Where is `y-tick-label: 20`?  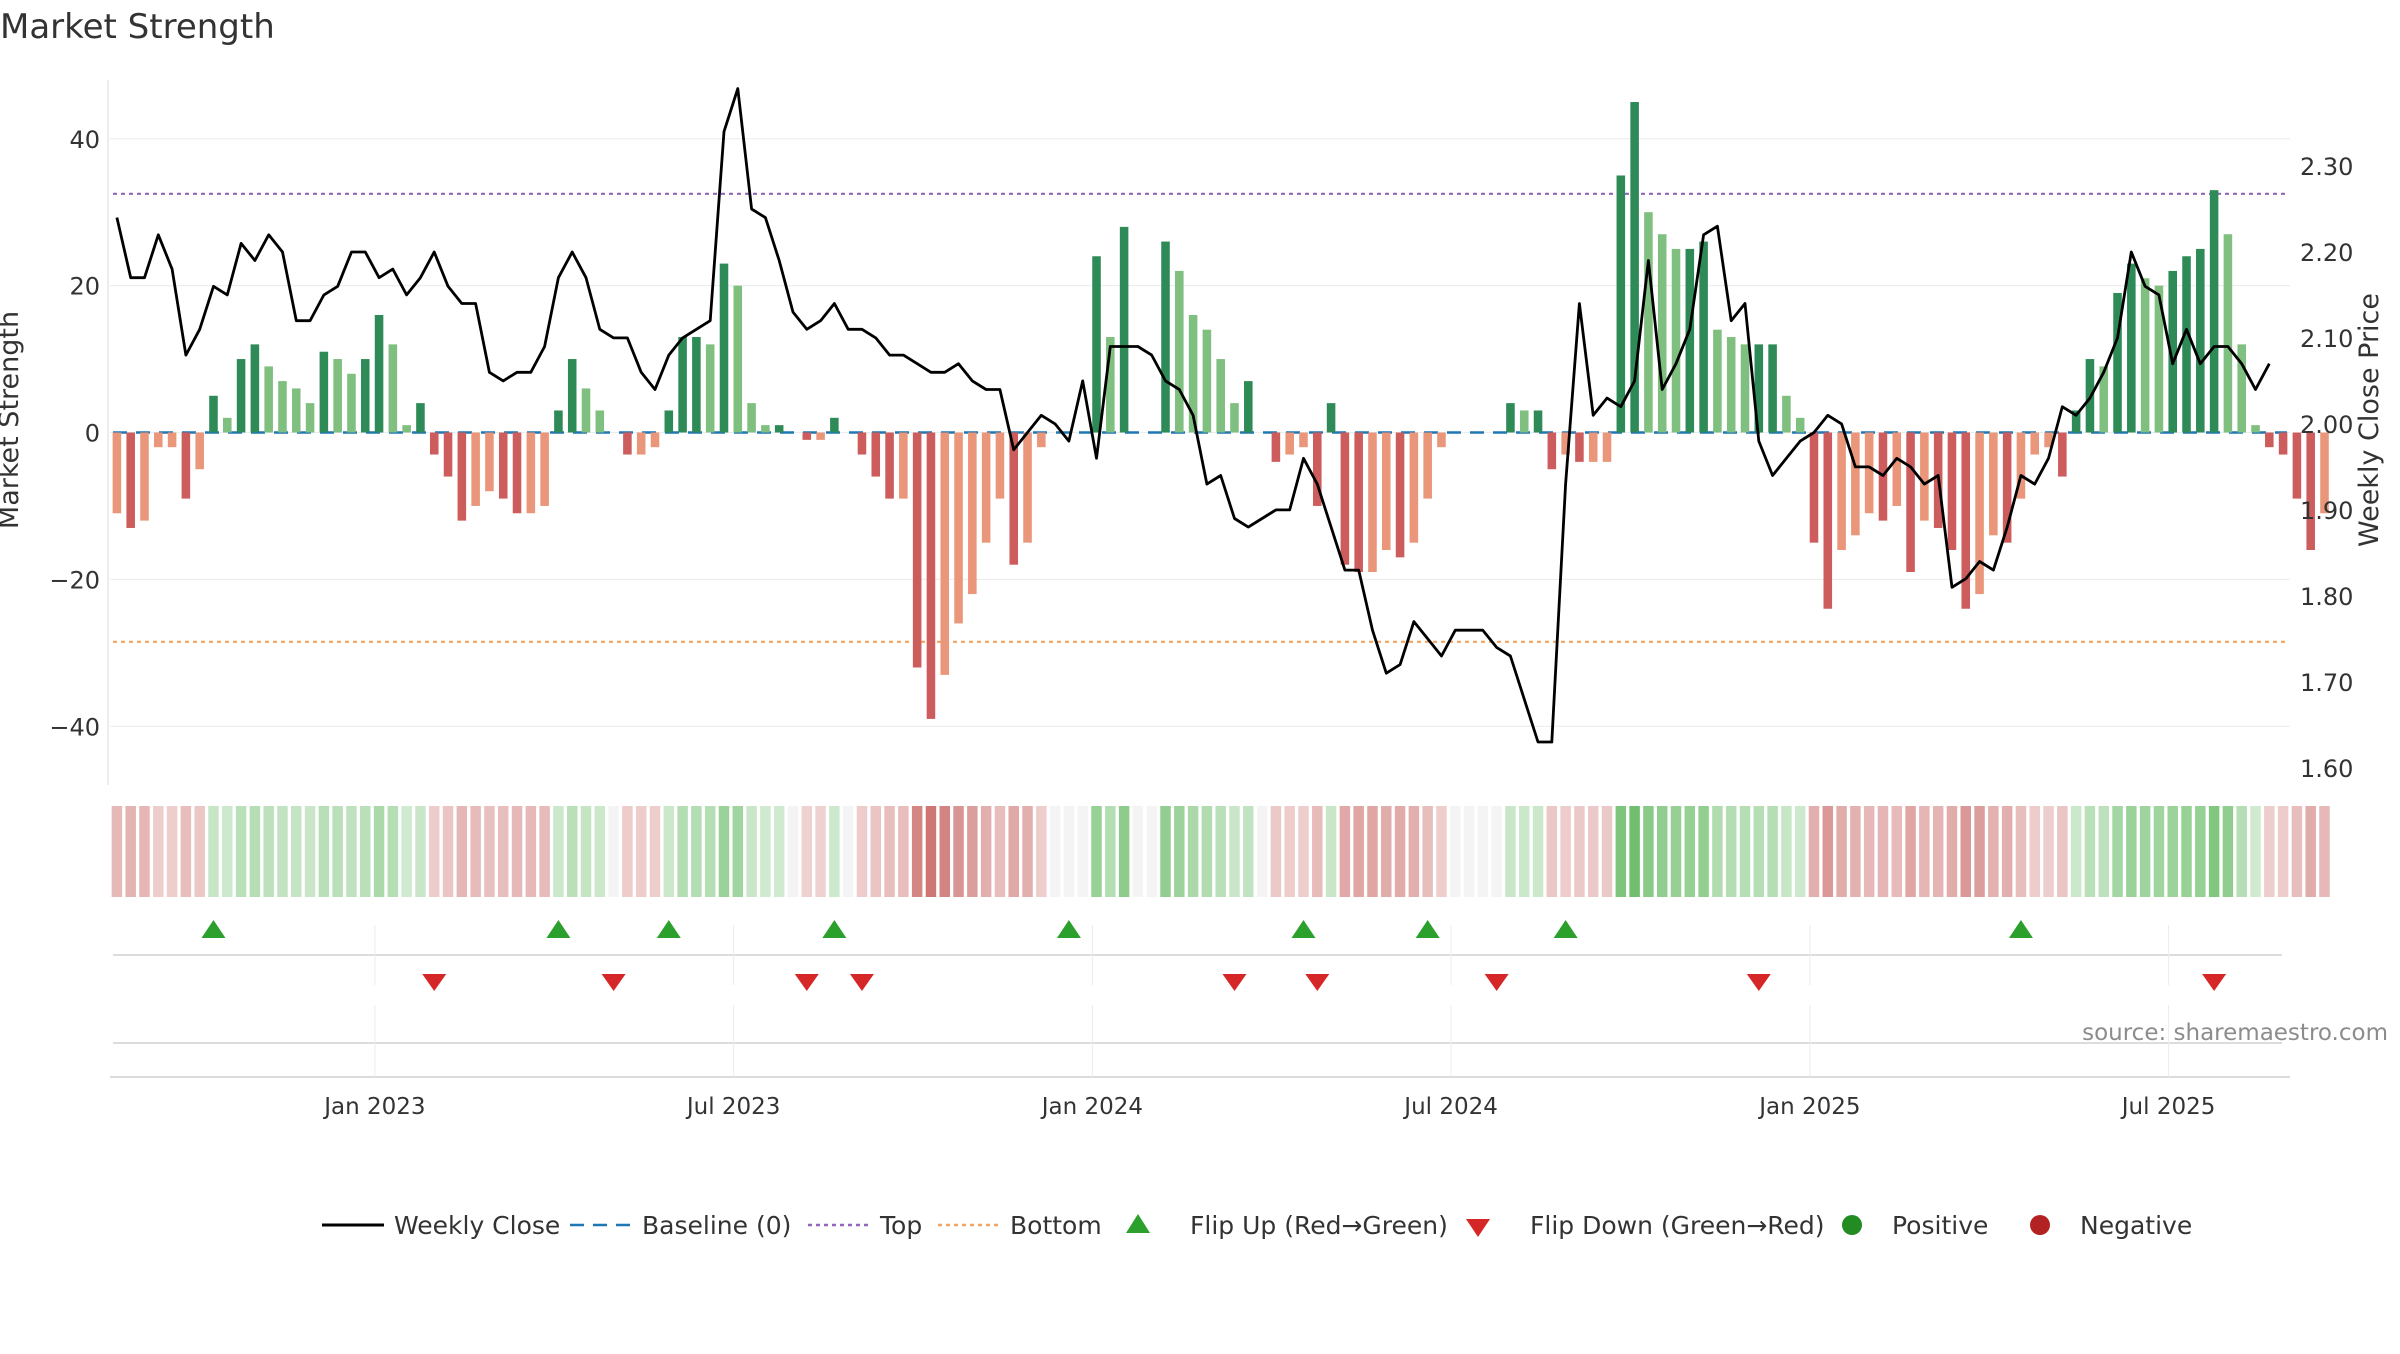
y-tick-label: 20 is located at coordinates (84, 287).